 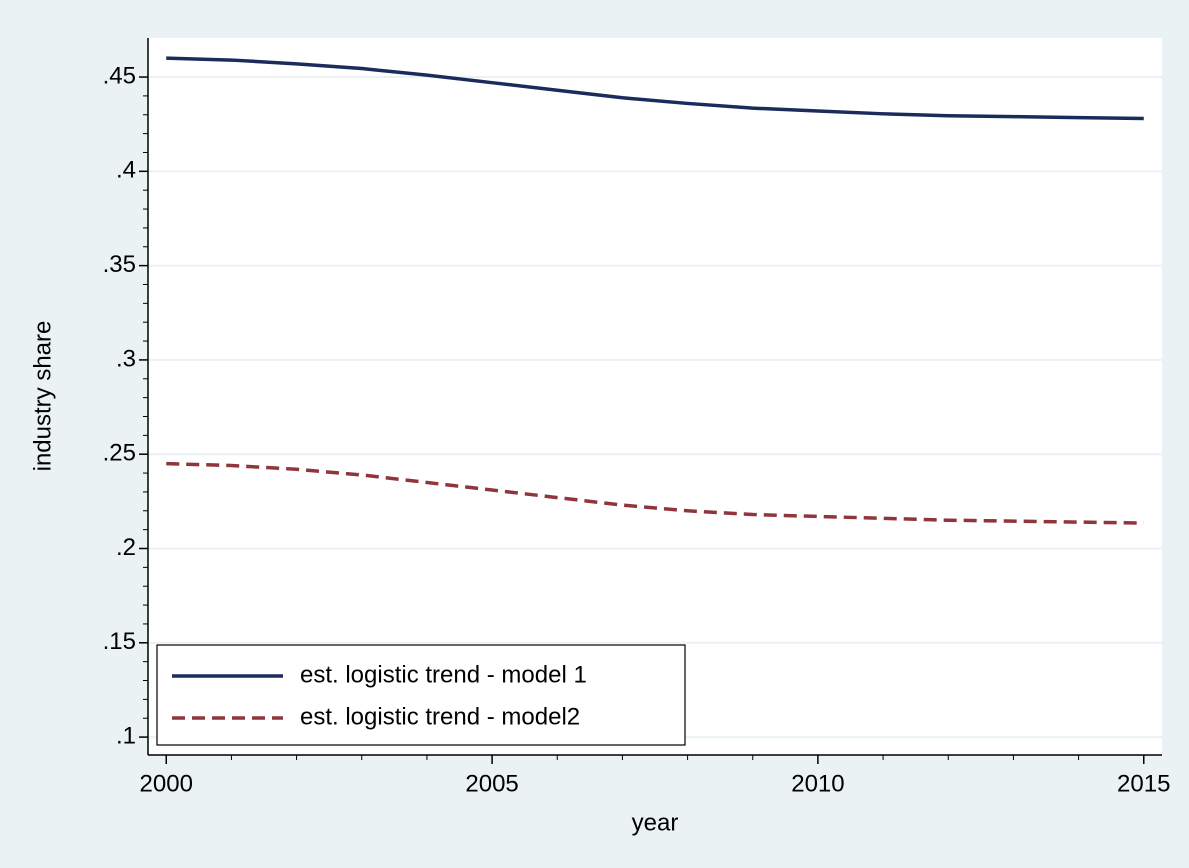 I want to click on legend-label: est. logistic trend - model 1, so click(x=443, y=674).